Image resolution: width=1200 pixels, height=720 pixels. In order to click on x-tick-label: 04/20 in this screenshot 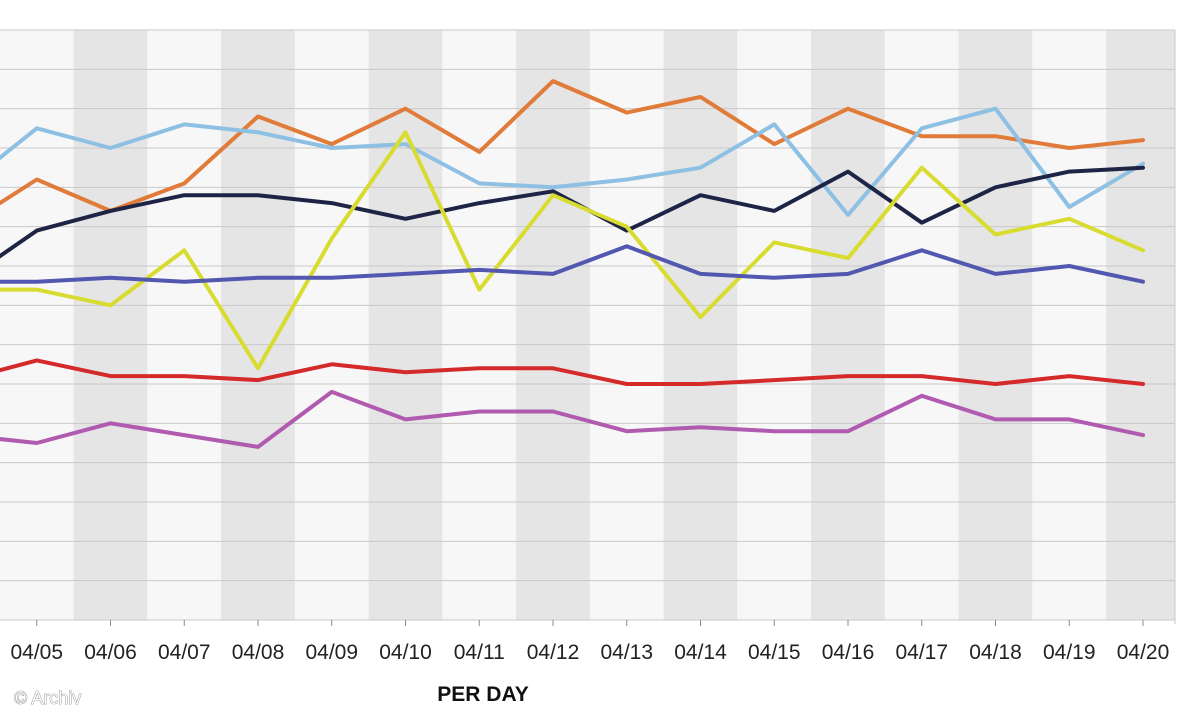, I will do `click(1143, 652)`.